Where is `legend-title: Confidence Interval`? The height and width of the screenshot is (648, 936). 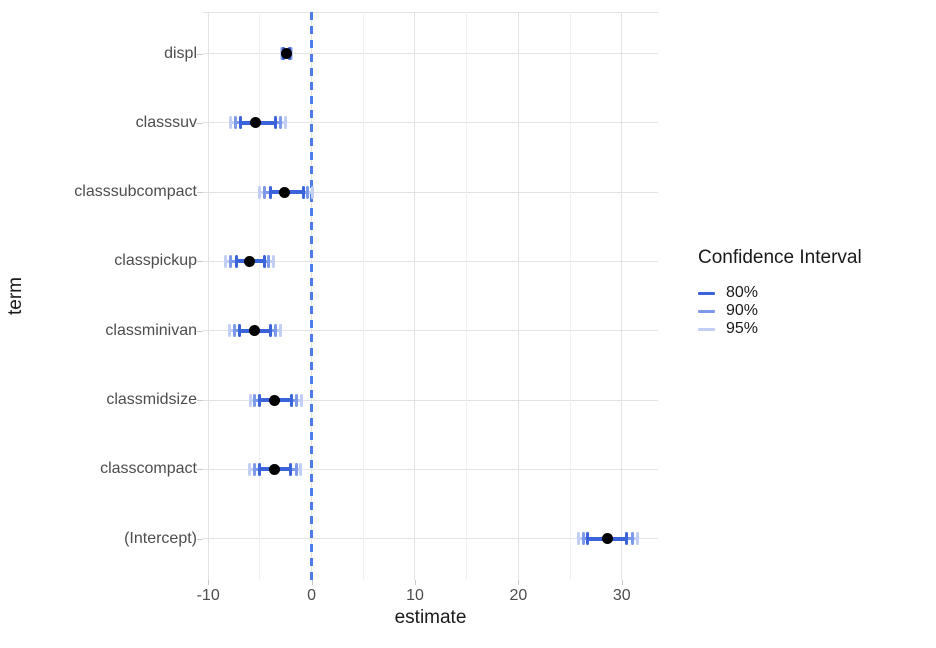
legend-title: Confidence Interval is located at coordinates (780, 257).